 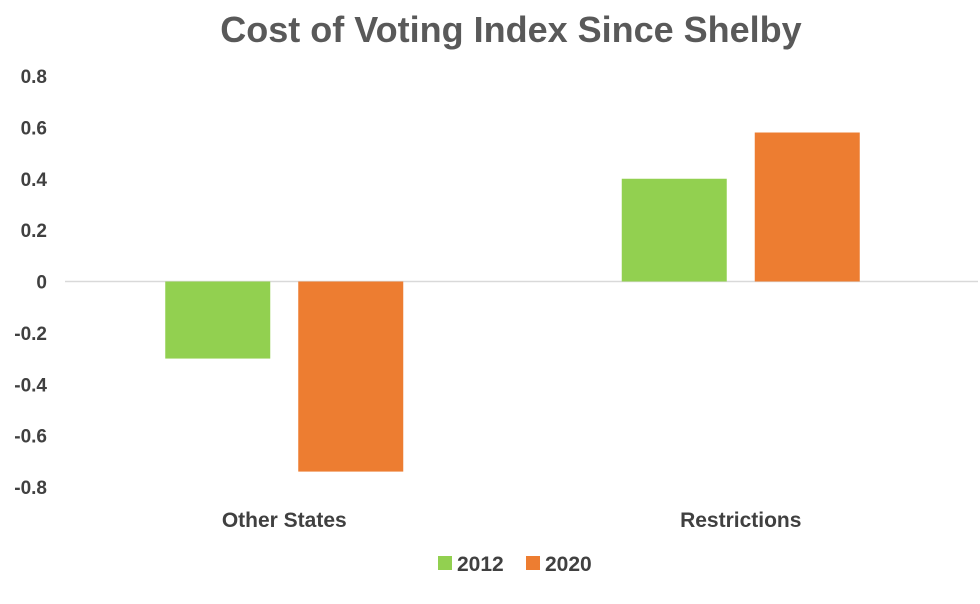 What do you see at coordinates (34, 128) in the screenshot?
I see `y-tick-label: 0.6` at bounding box center [34, 128].